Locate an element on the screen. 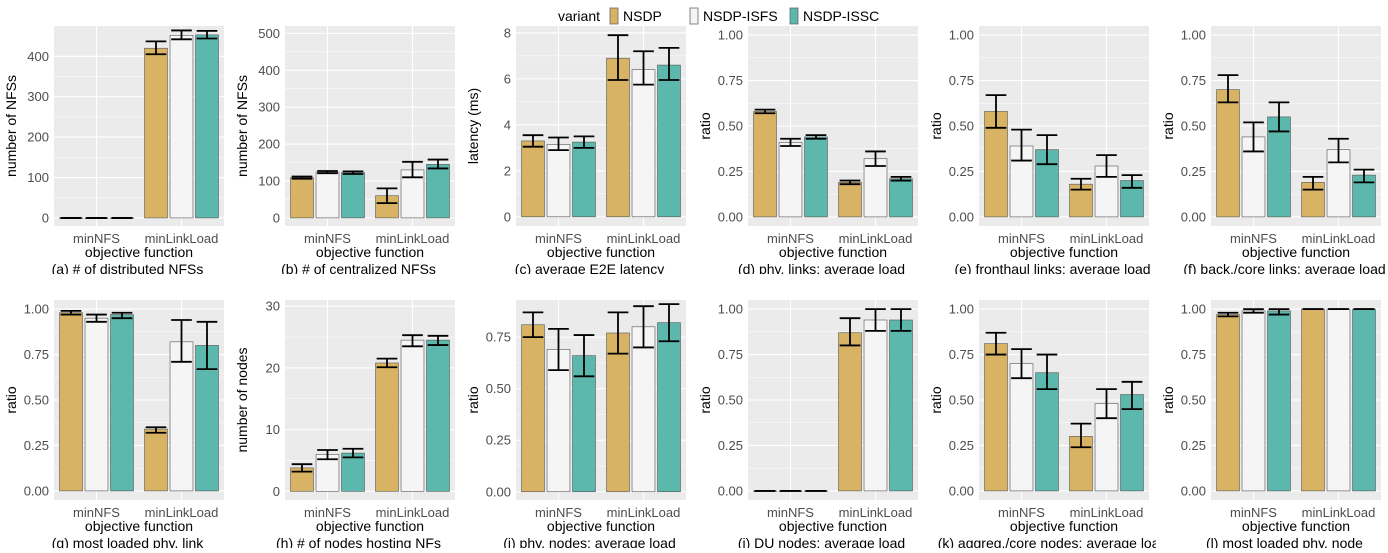  panel-caption: (h) # of nodes hosting NFs is located at coordinates (358, 541).